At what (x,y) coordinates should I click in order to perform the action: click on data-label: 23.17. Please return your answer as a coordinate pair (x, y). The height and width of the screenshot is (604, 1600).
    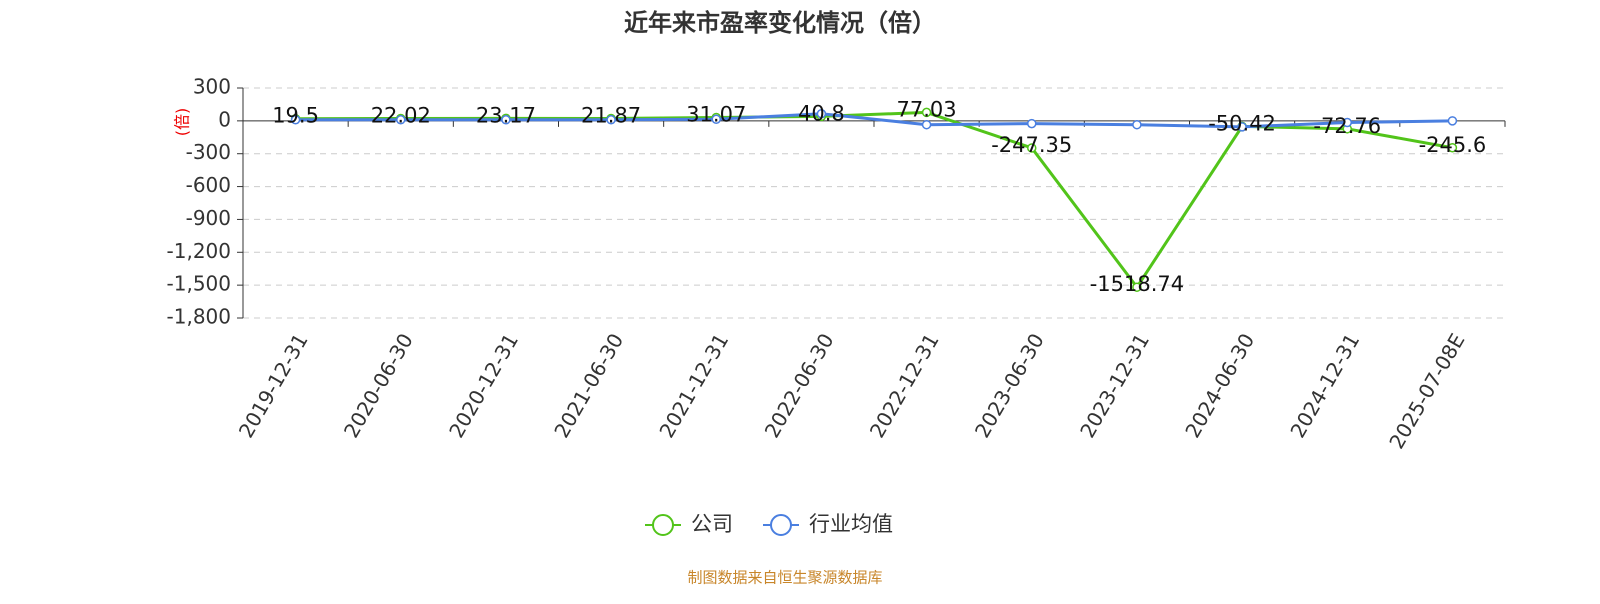
    Looking at the image, I should click on (506, 115).